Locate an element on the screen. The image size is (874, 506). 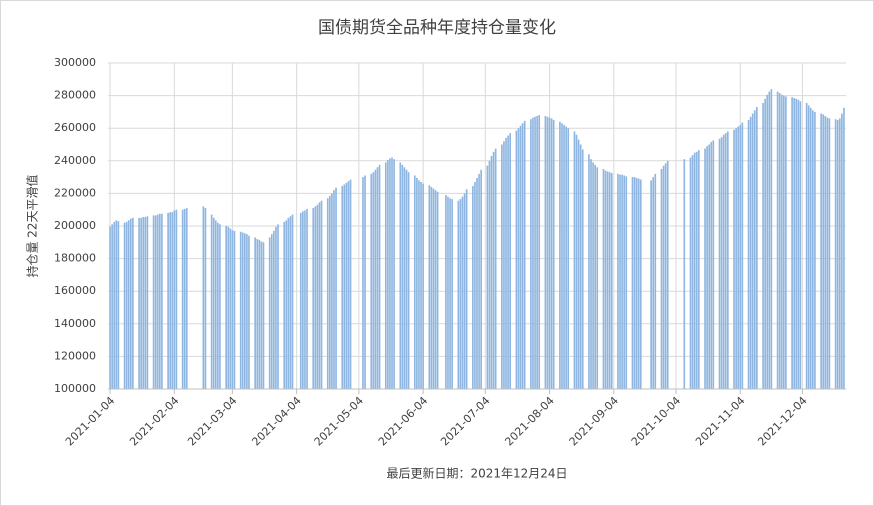
y-tick-label: 180000 is located at coordinates (75, 258).